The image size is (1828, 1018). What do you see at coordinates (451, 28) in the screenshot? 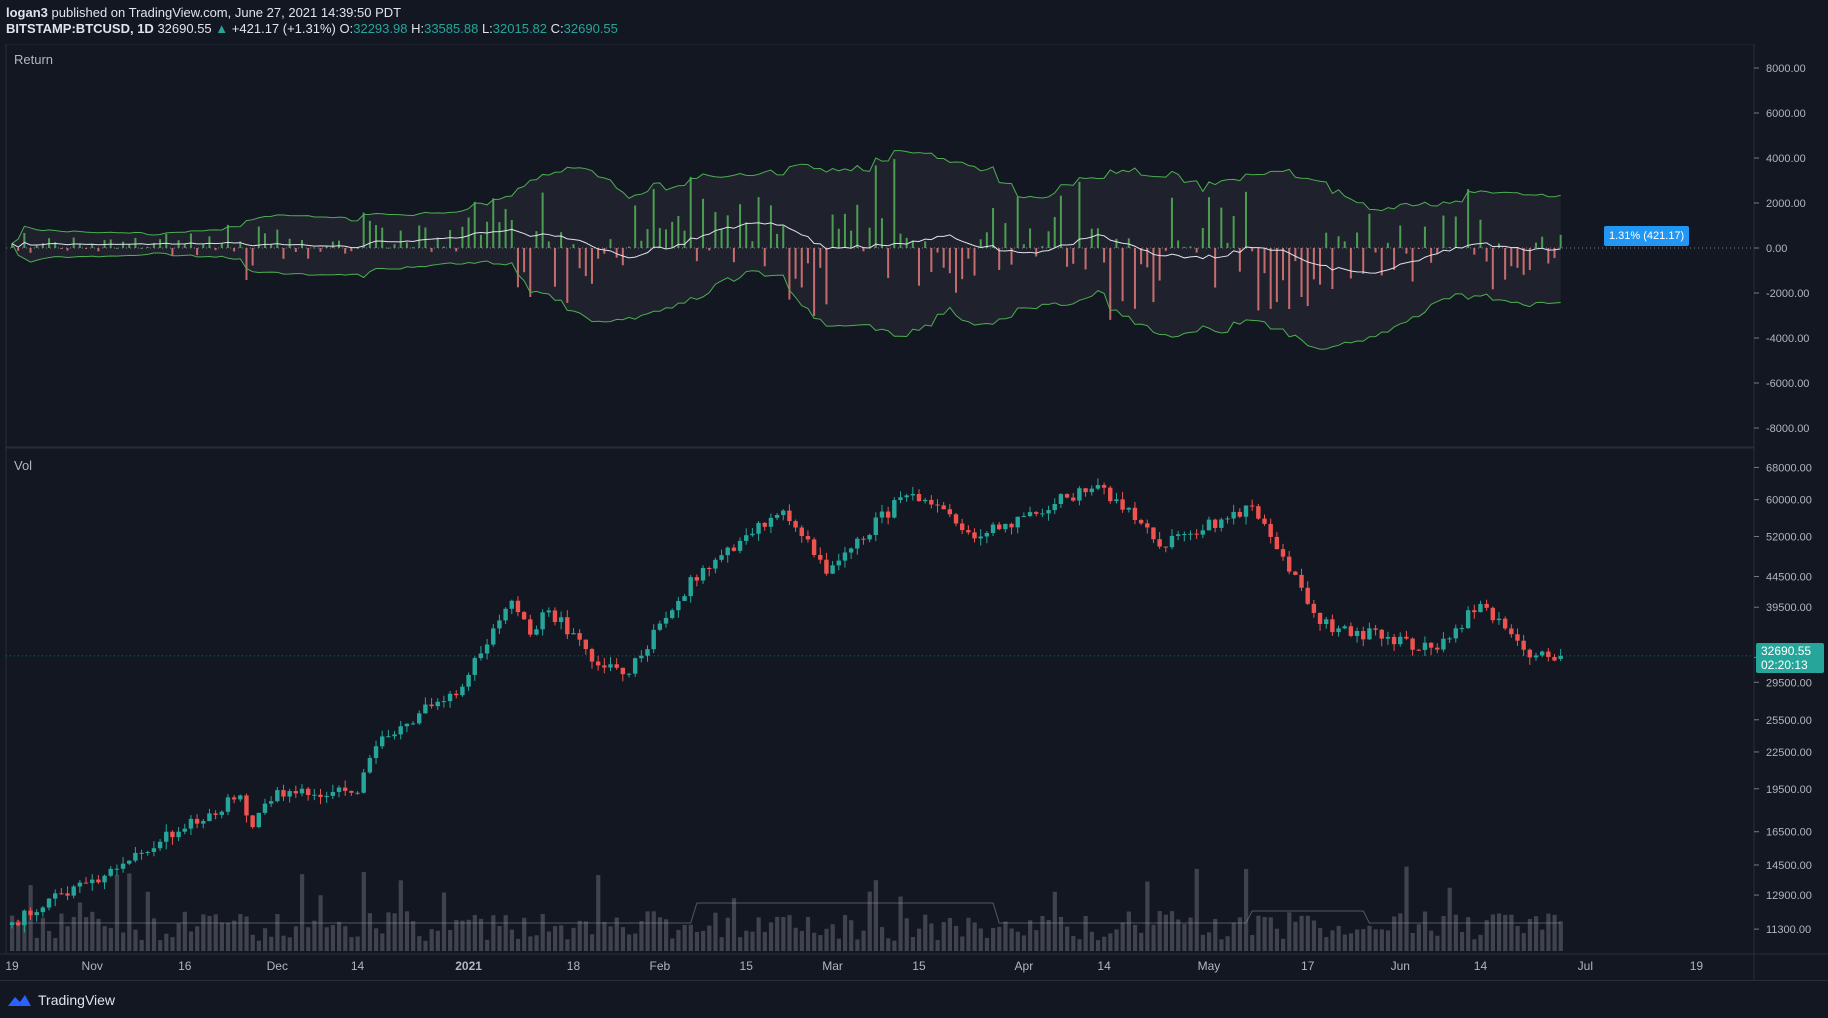
I see `high-value: 33585.88` at bounding box center [451, 28].